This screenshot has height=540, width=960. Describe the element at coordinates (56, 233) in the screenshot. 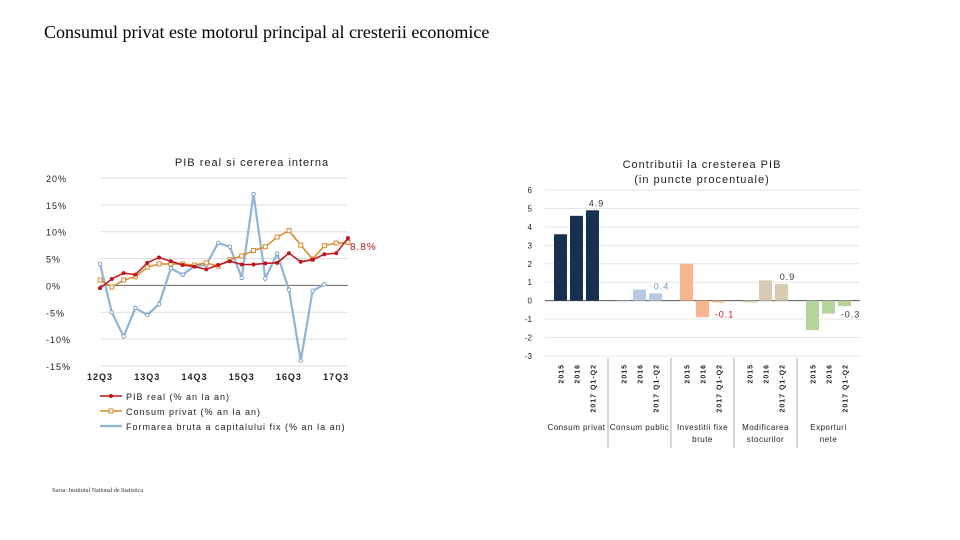

I see `line-chart-y-tick-label: 10%` at that location.